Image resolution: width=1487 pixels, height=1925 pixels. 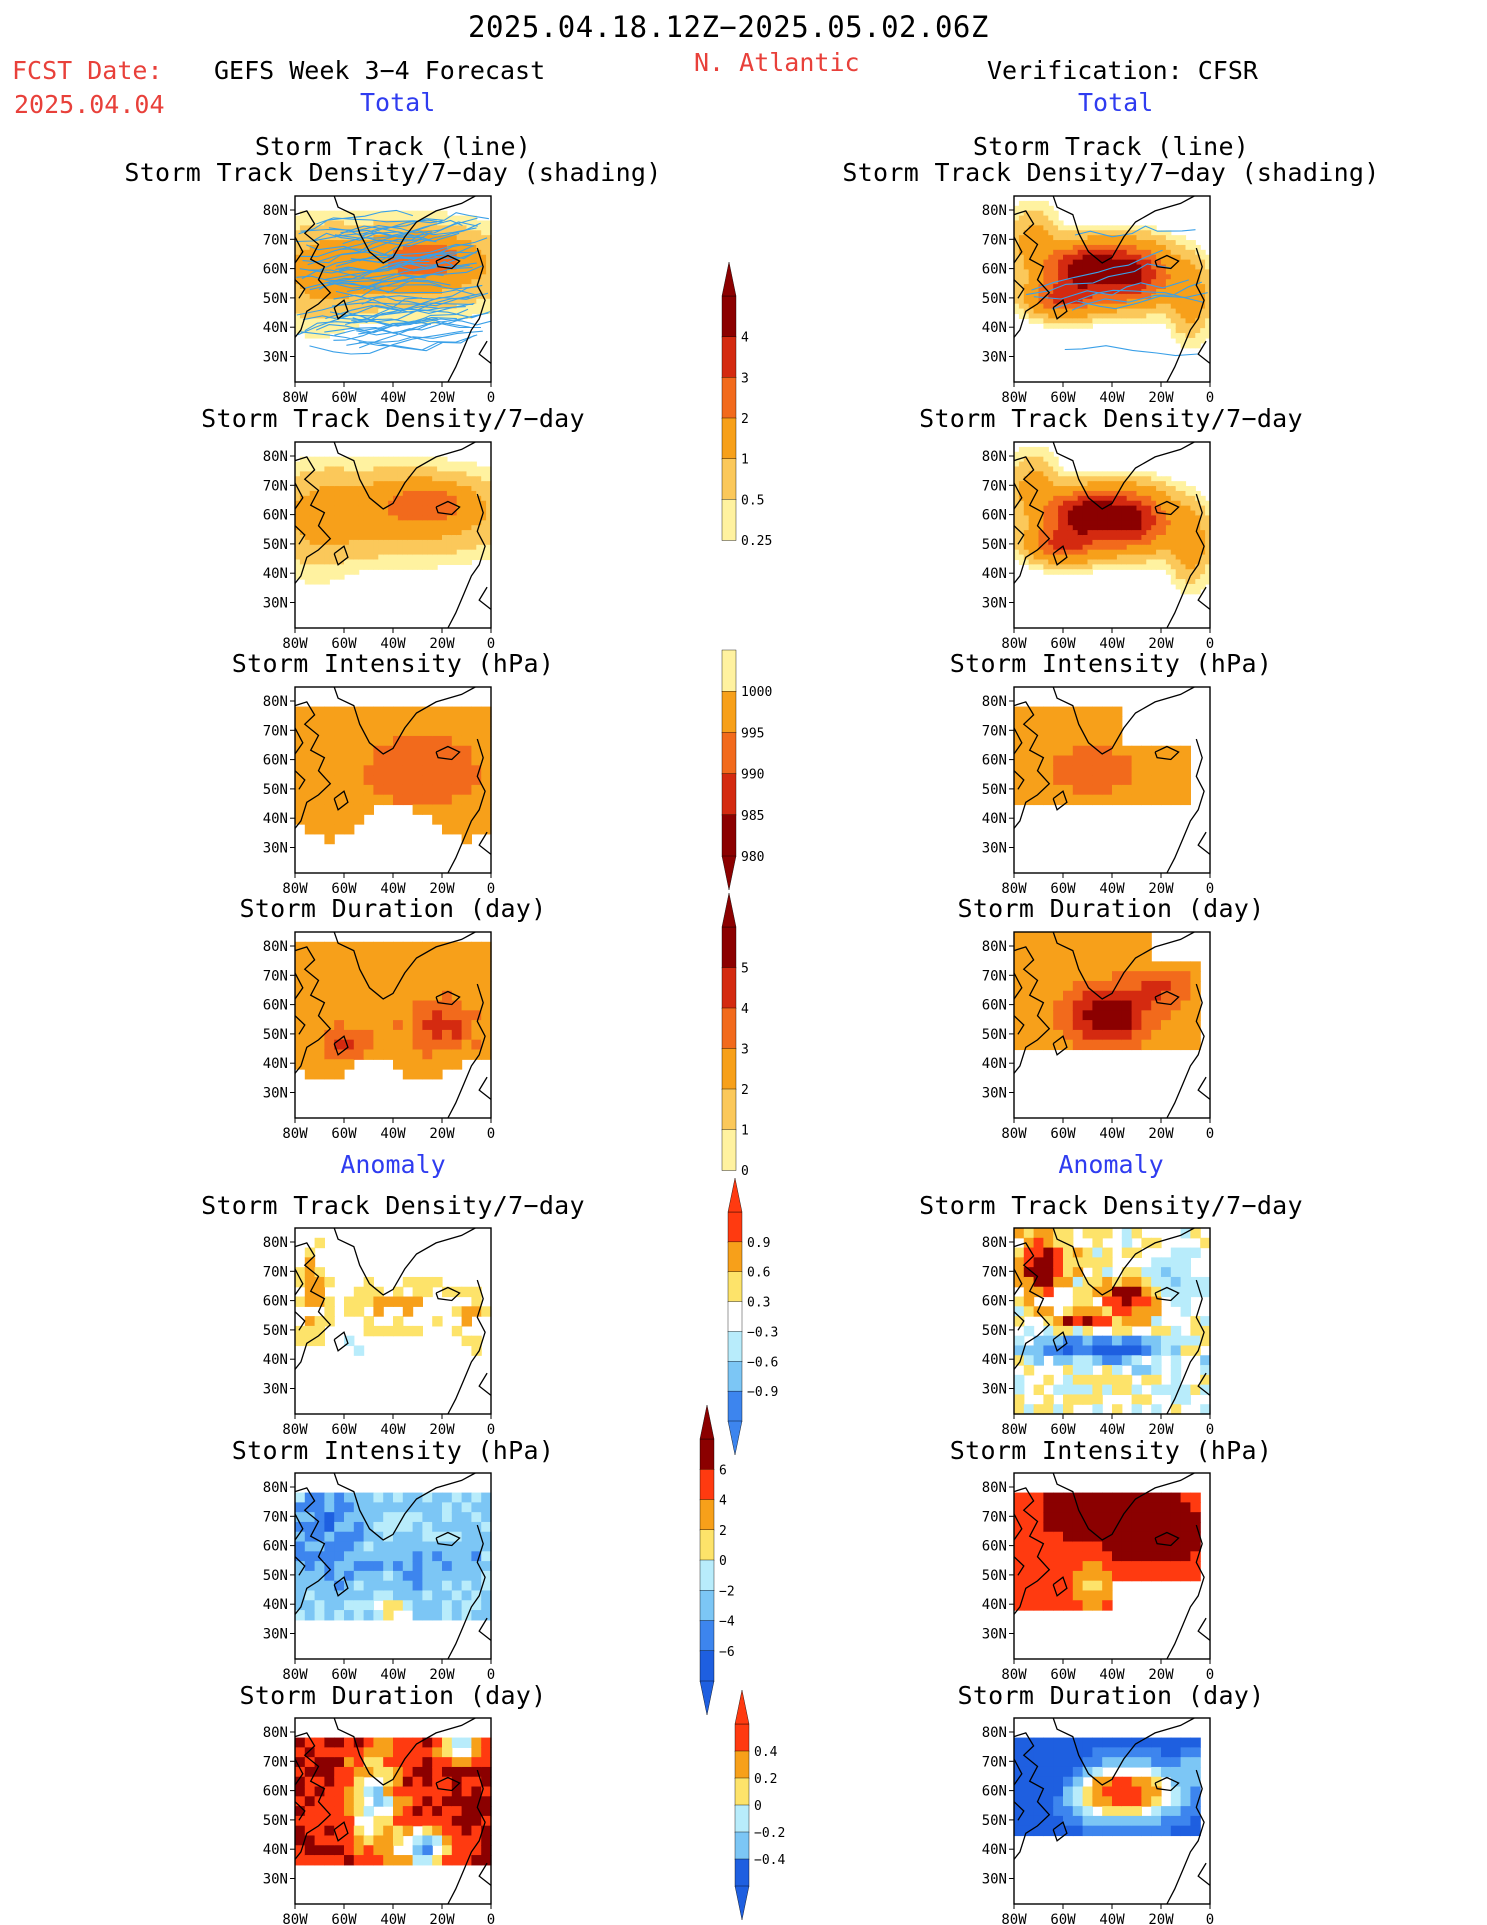 What do you see at coordinates (380, 70) in the screenshot?
I see `forecast-label: GEFS Week 3−4 Forecast` at bounding box center [380, 70].